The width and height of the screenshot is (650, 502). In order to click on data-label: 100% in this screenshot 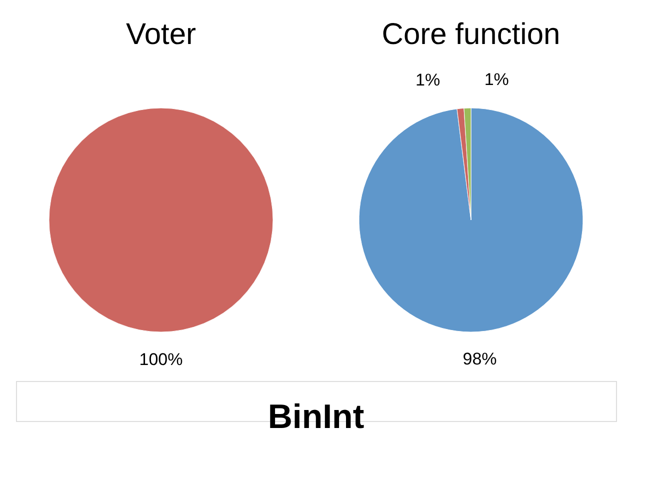, I will do `click(161, 359)`.